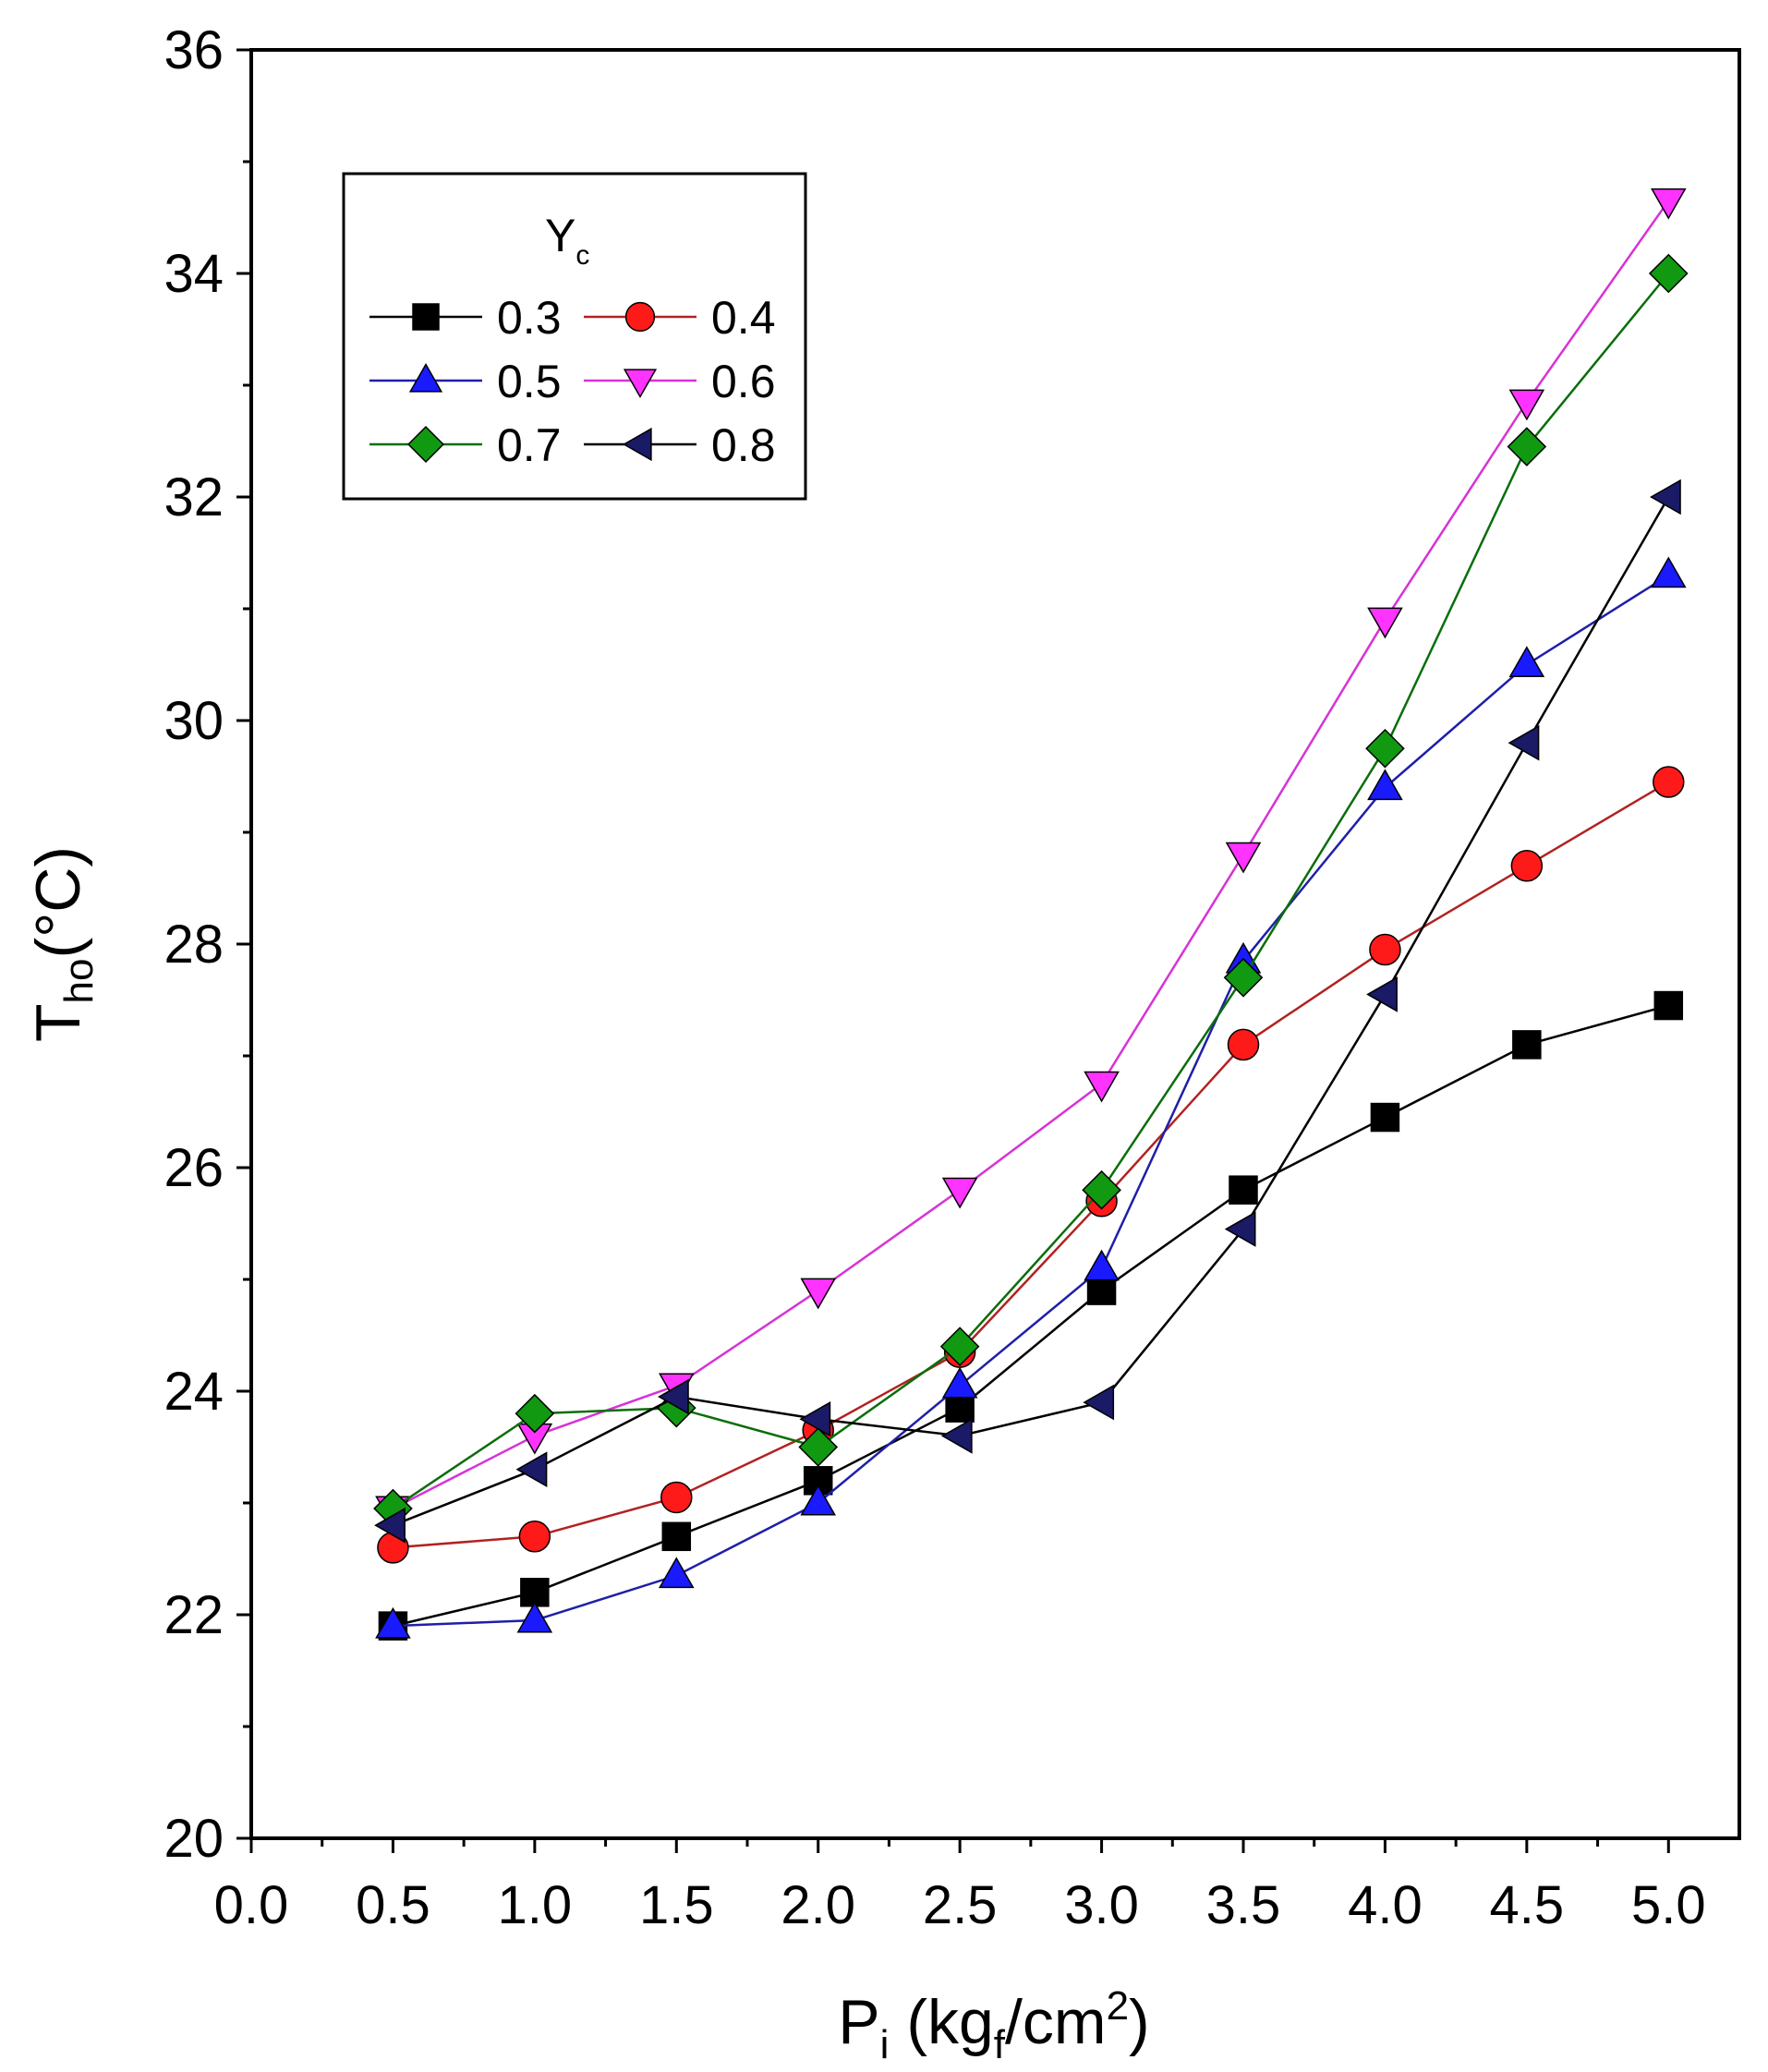 Image resolution: width=1768 pixels, height=2072 pixels. I want to click on x-tick-label: 4.5, so click(1527, 1905).